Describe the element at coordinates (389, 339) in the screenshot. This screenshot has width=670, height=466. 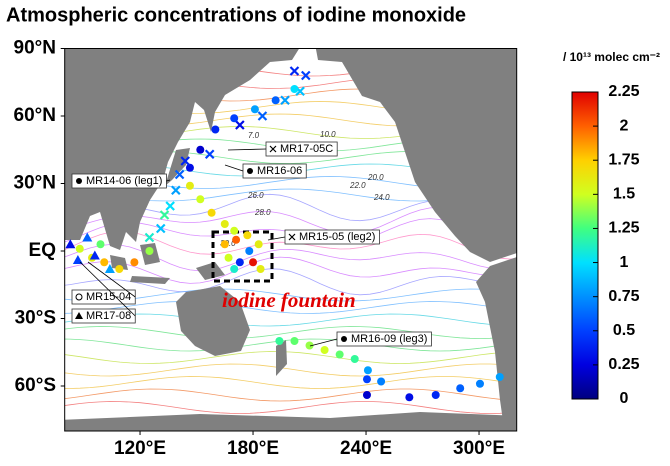
I see `cruise-name: MR16-09 (leg3)` at that location.